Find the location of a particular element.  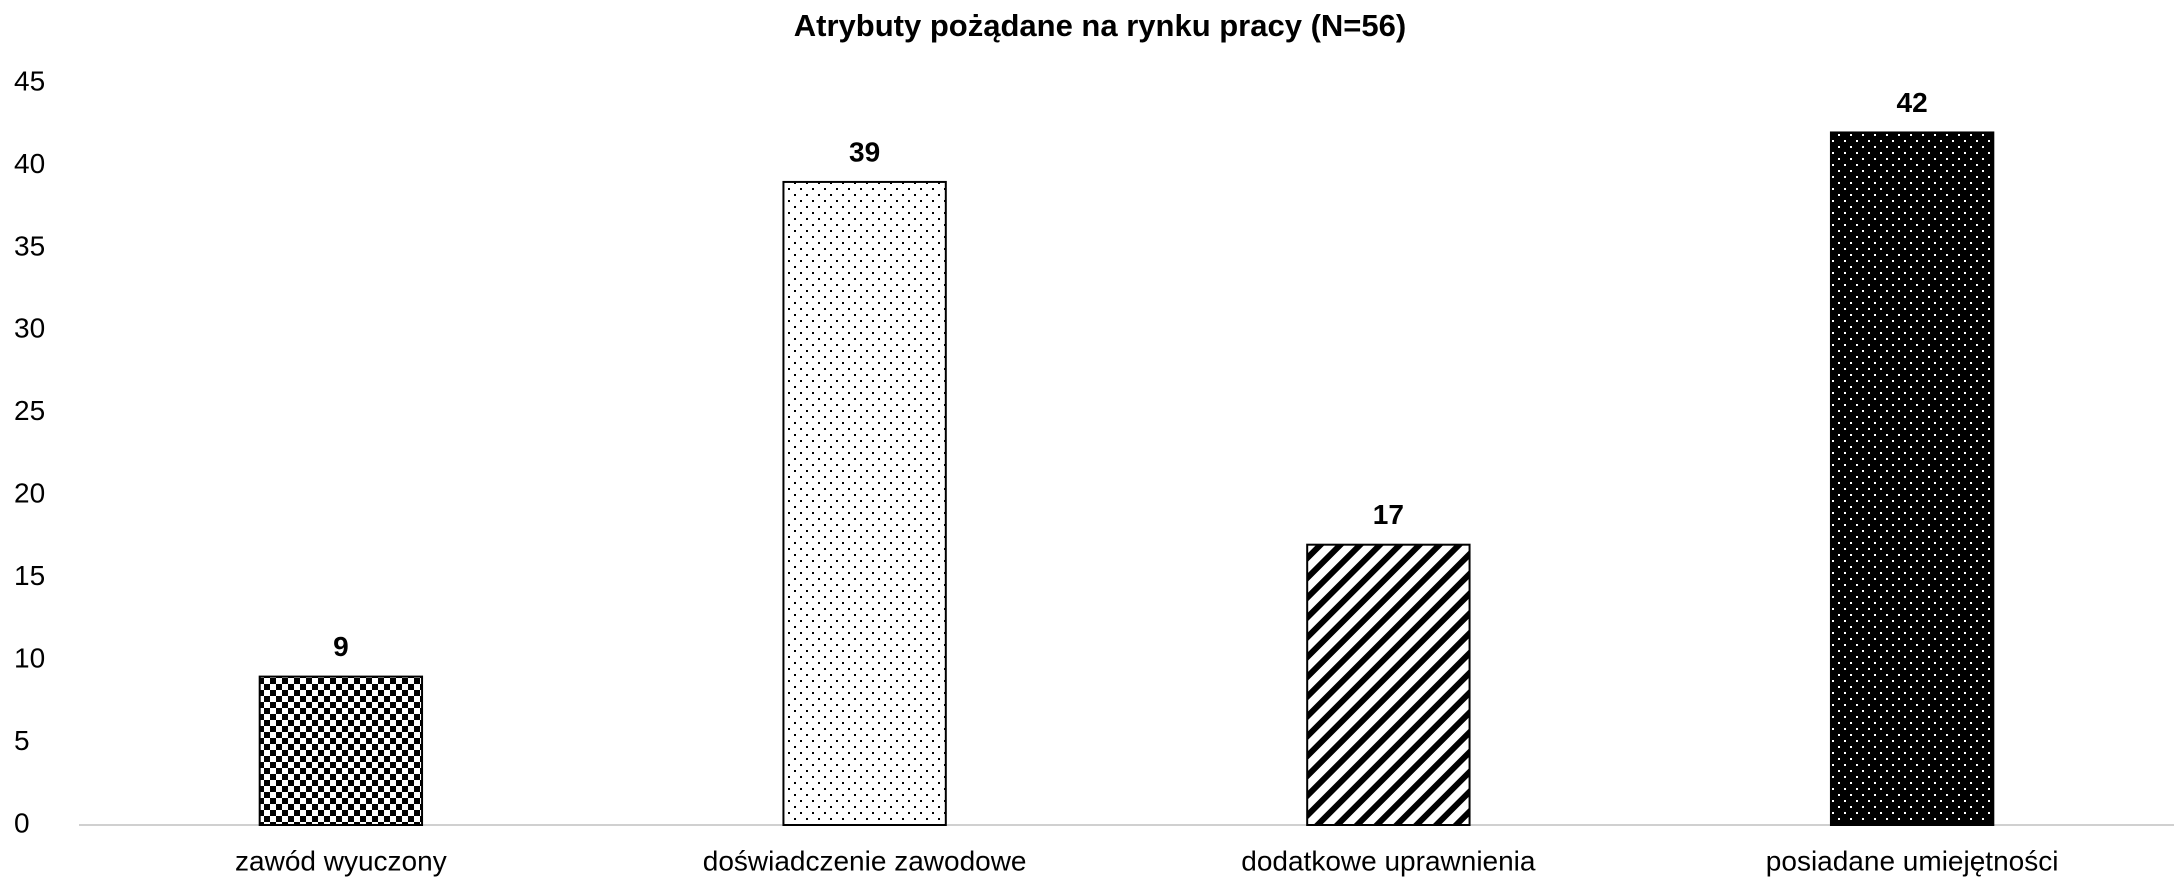

value-label: 9 is located at coordinates (341, 646).